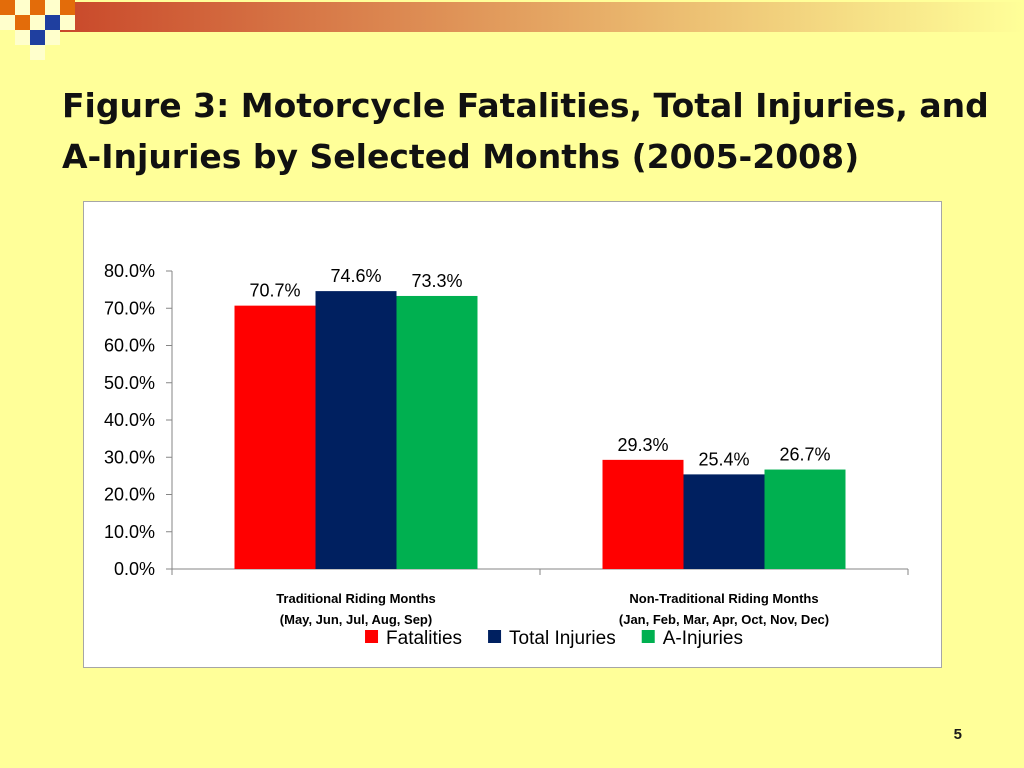 The width and height of the screenshot is (1024, 768). What do you see at coordinates (129, 532) in the screenshot?
I see `y-tick-label: 10.0%` at bounding box center [129, 532].